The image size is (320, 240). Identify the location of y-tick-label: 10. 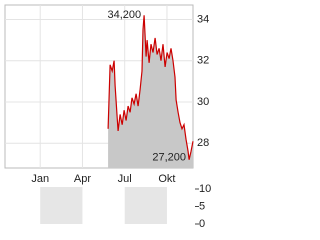
(205, 189).